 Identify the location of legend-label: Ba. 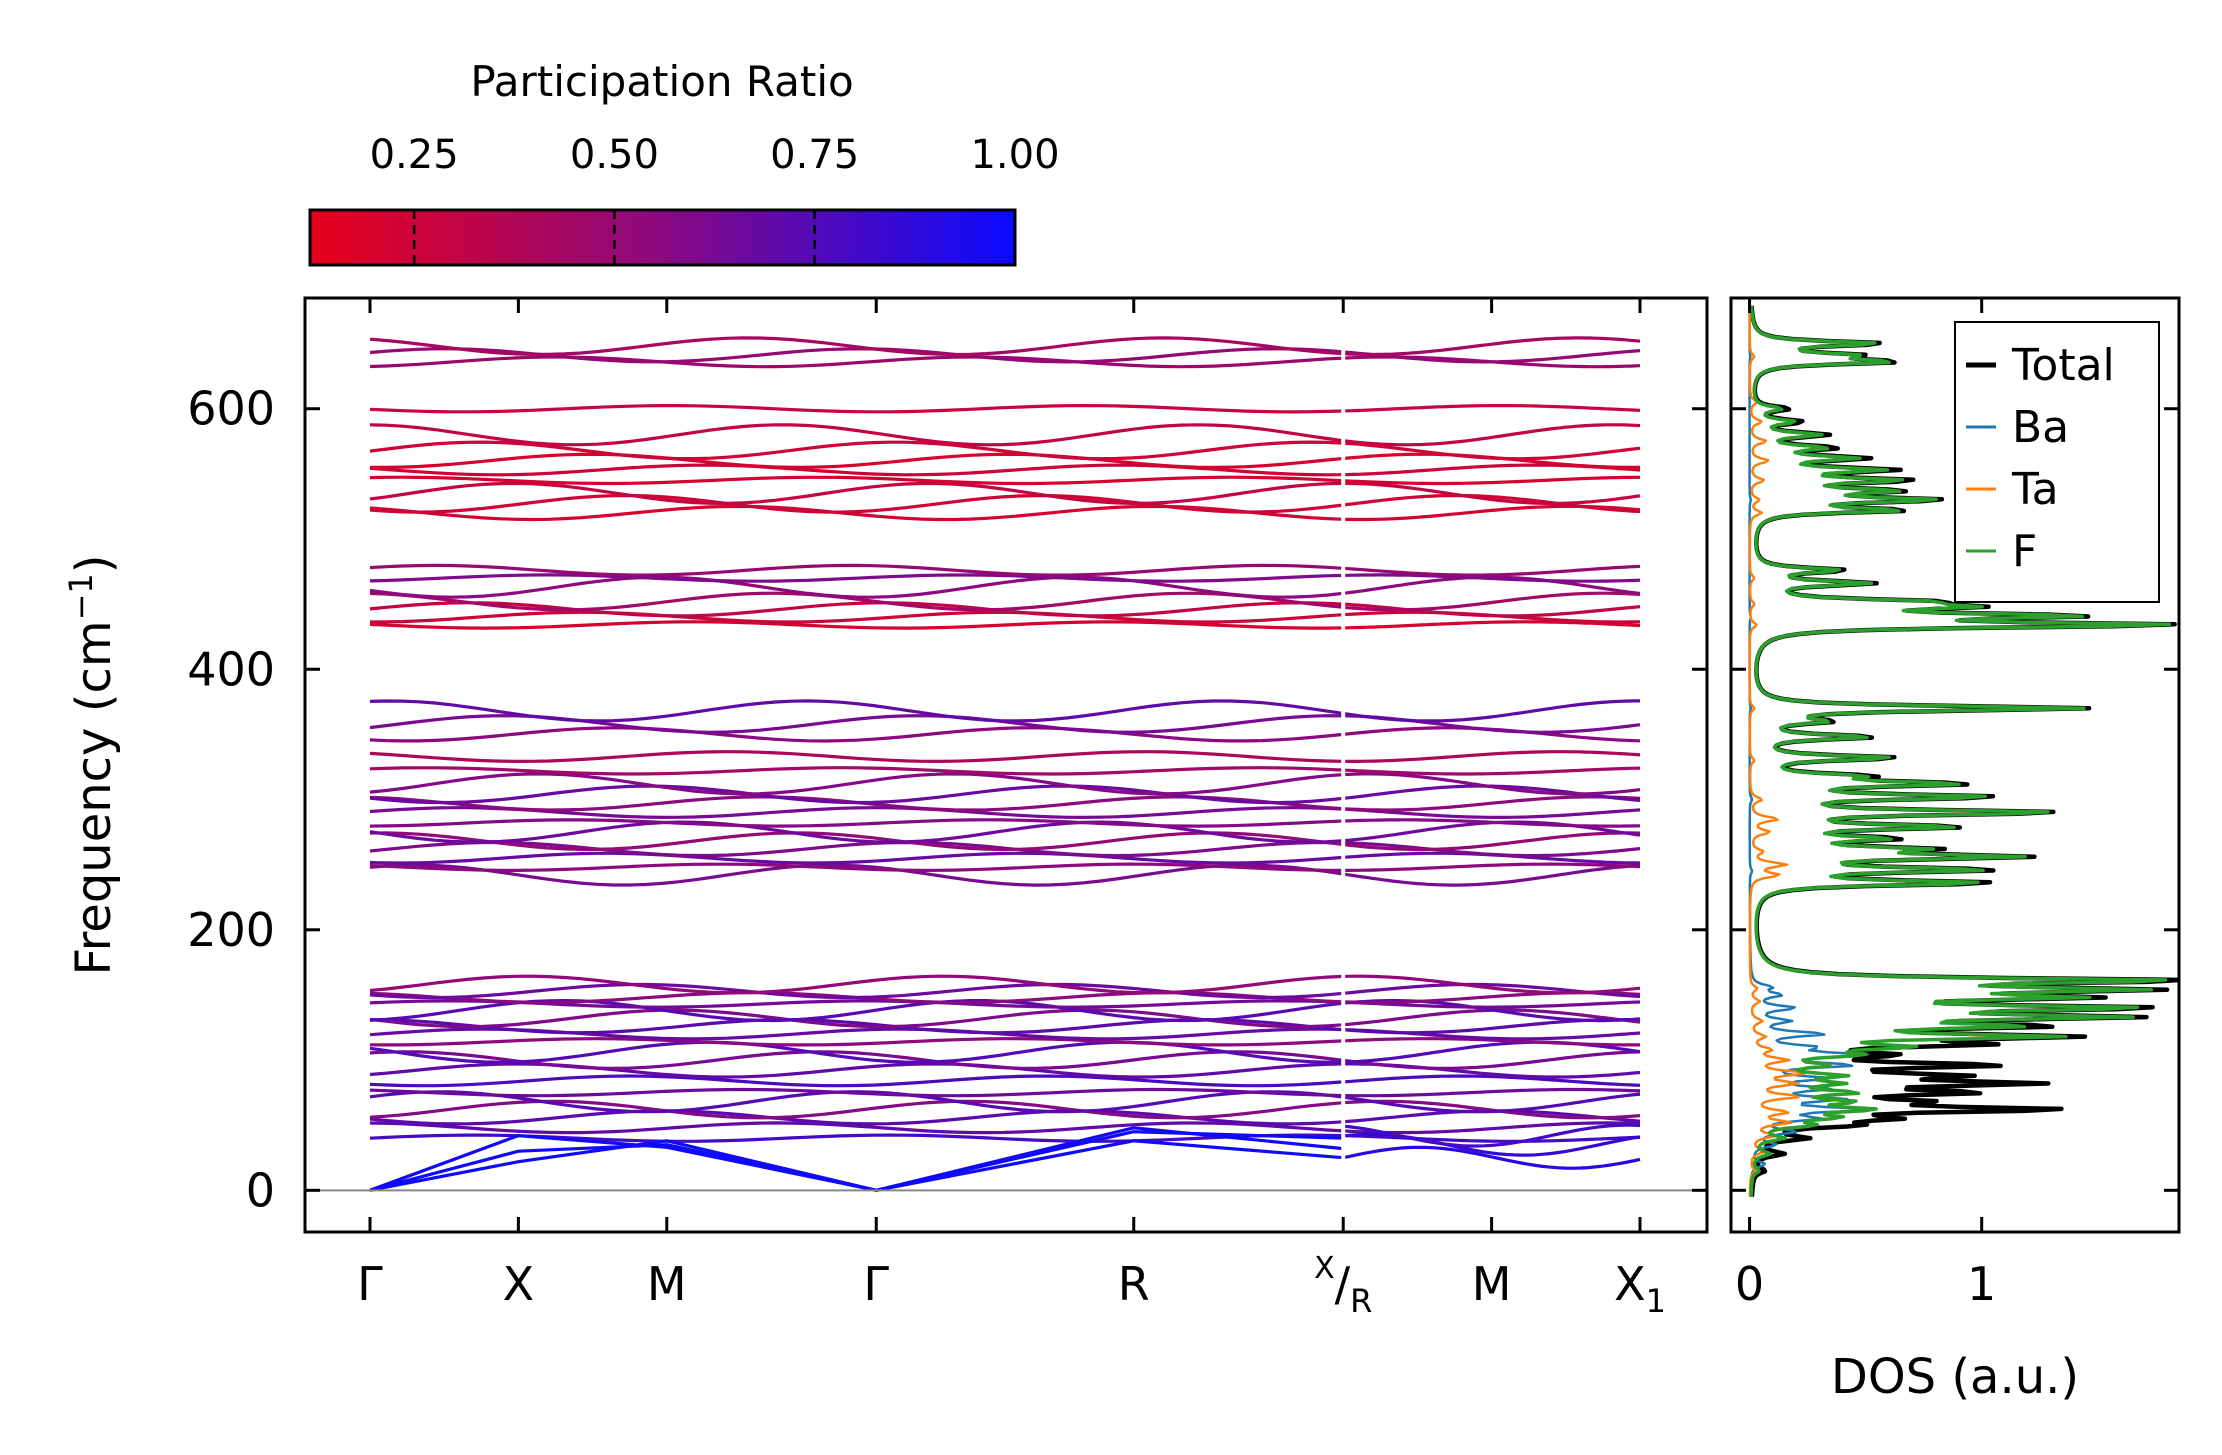
(2040, 427).